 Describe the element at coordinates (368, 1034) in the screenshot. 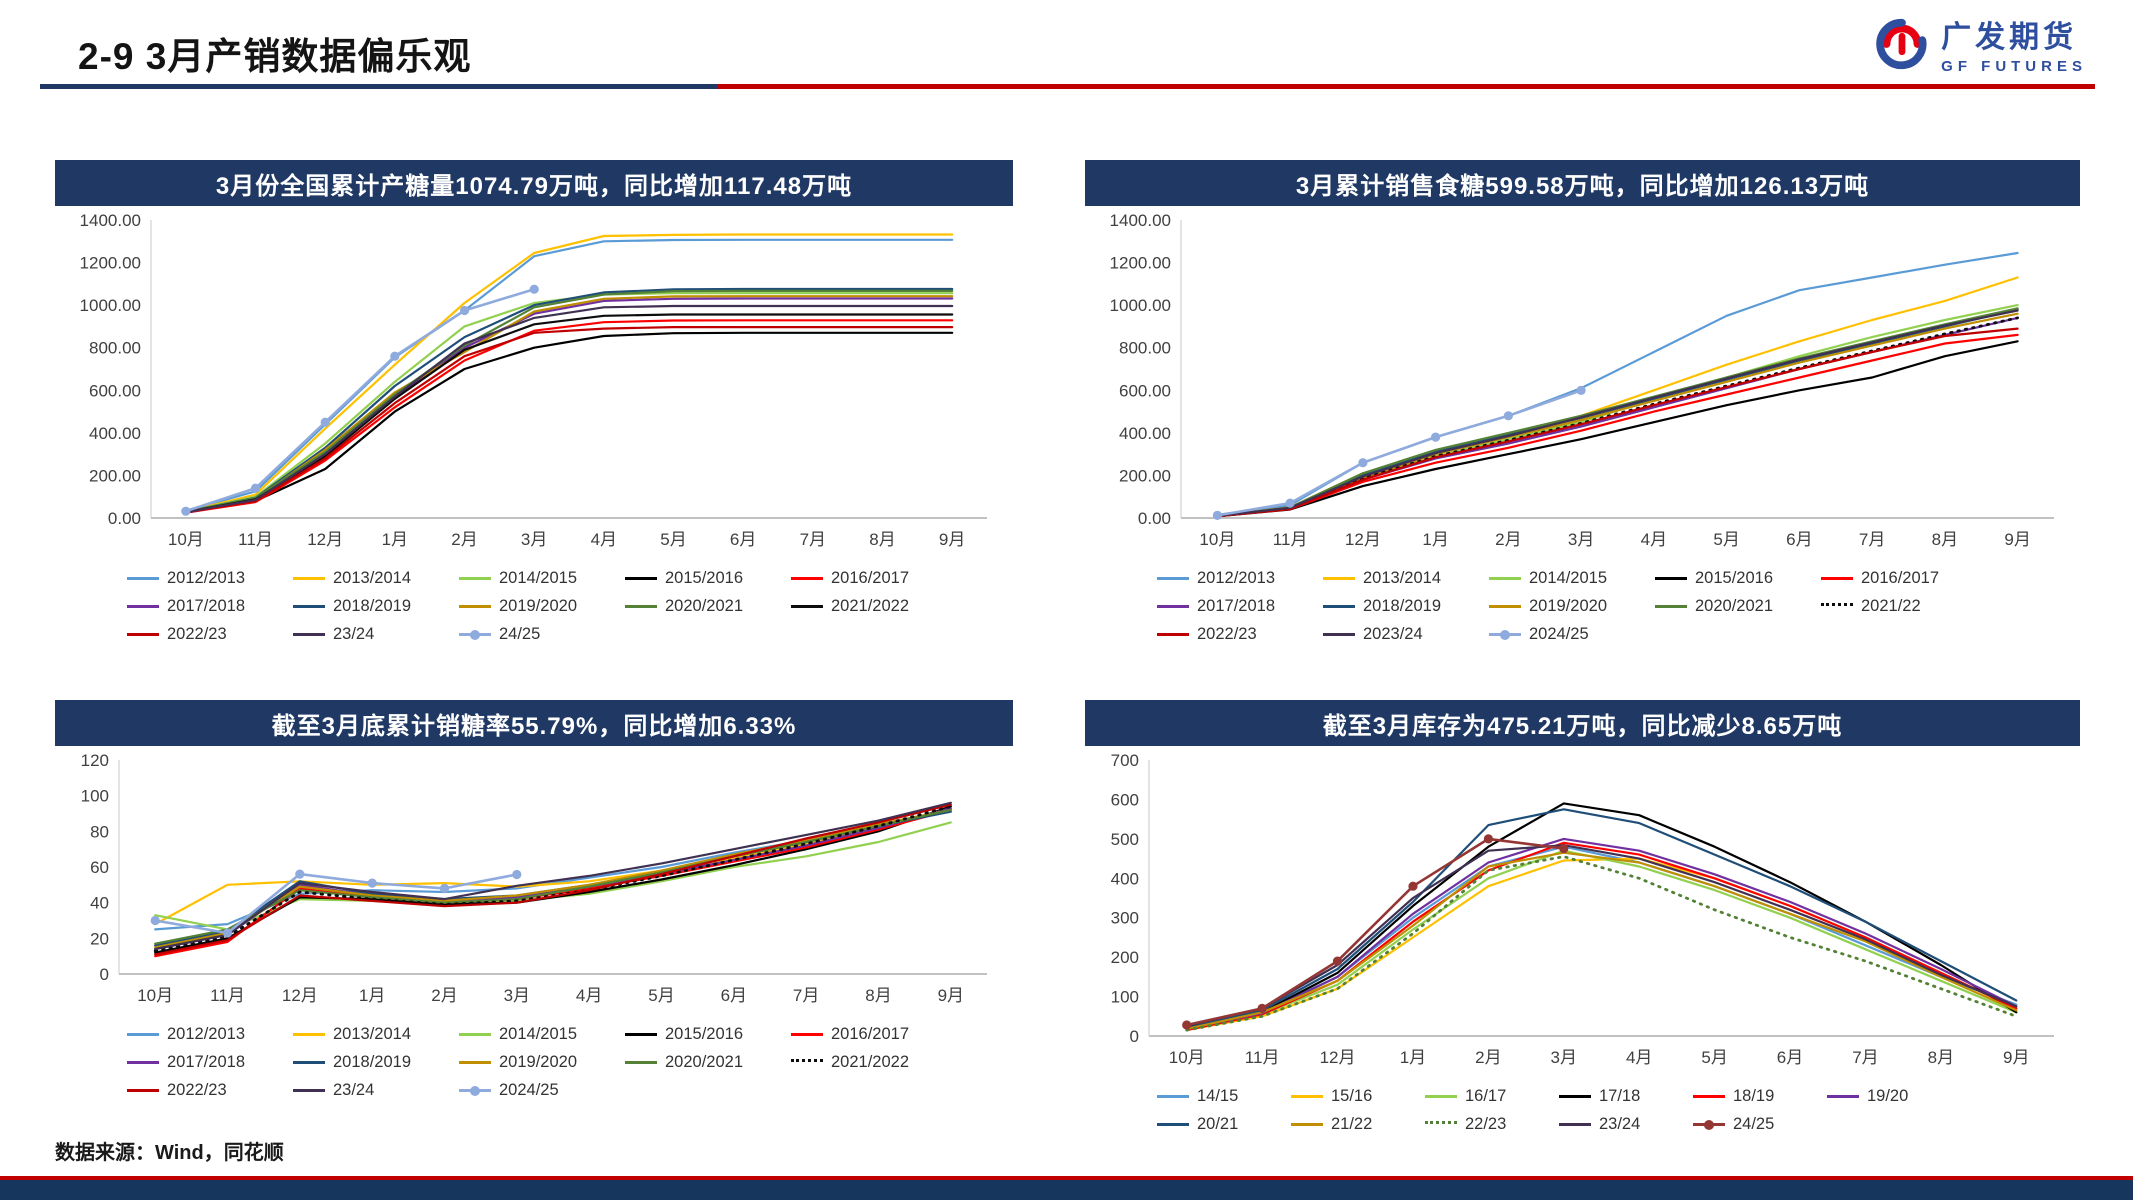

I see `legend-item: 2013/2014` at that location.